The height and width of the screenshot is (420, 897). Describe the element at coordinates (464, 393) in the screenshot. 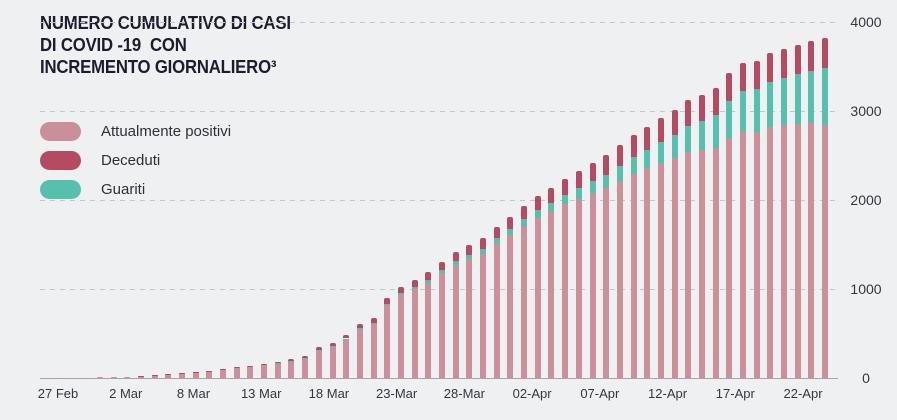

I see `x-axis-tick-label: 28-Mar` at that location.